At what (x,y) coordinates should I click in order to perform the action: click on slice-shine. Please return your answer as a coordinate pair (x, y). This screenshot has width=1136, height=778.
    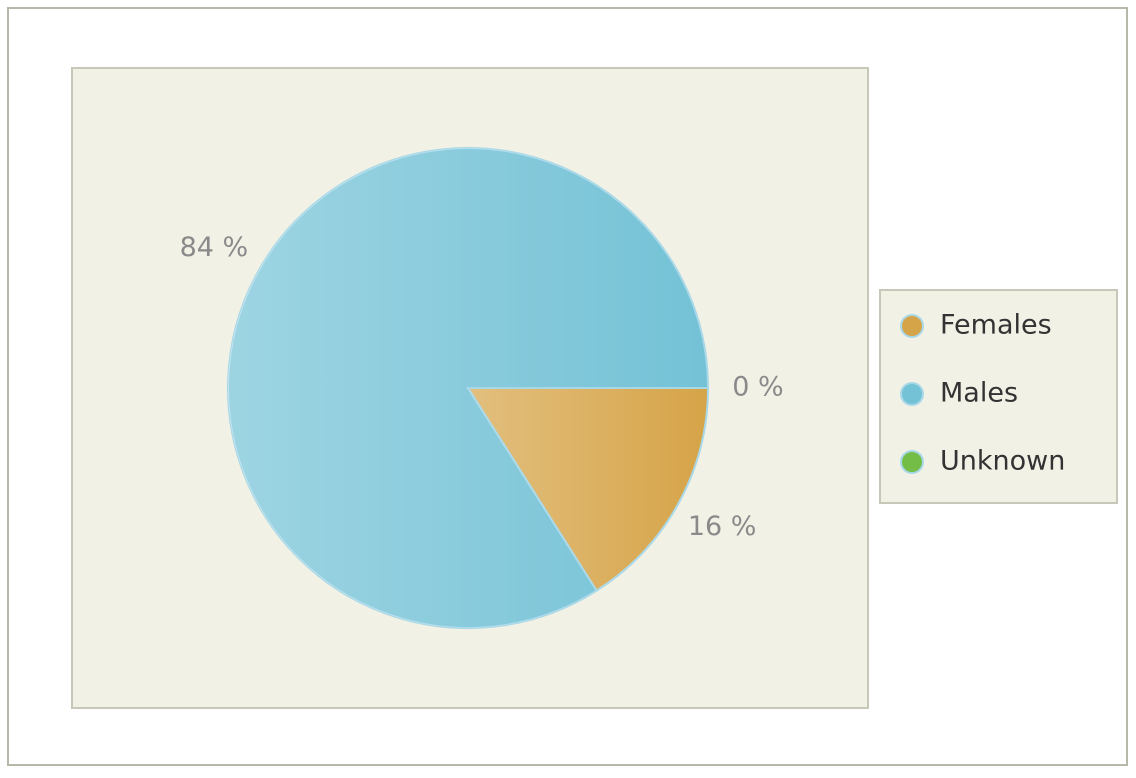
    Looking at the image, I should click on (588, 489).